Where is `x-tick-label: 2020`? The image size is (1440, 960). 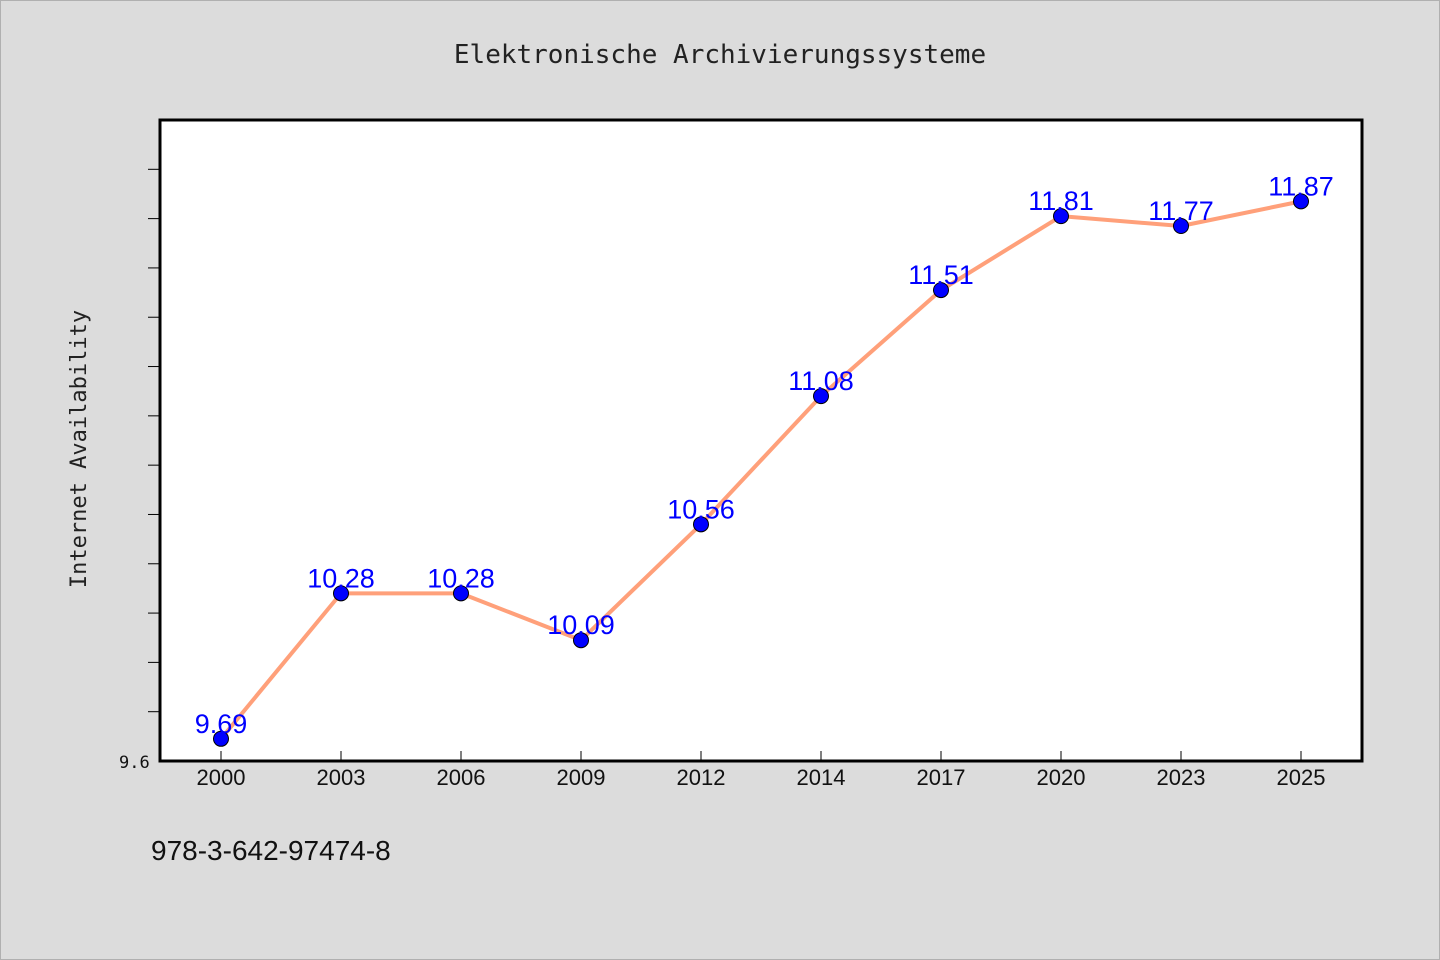
x-tick-label: 2020 is located at coordinates (1061, 777).